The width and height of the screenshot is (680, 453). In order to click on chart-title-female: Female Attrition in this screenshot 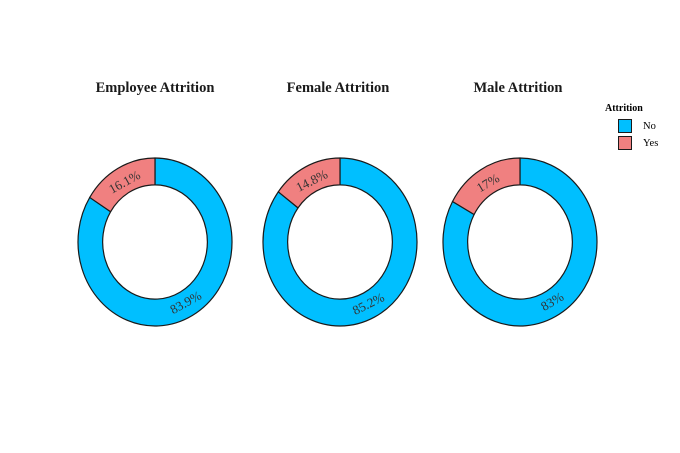, I will do `click(338, 88)`.